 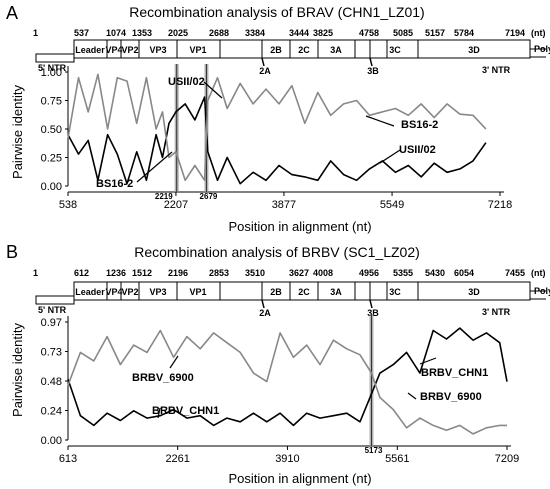 What do you see at coordinates (299, 478) in the screenshot?
I see `x-axis-label-b: Position in alignment (nt)` at bounding box center [299, 478].